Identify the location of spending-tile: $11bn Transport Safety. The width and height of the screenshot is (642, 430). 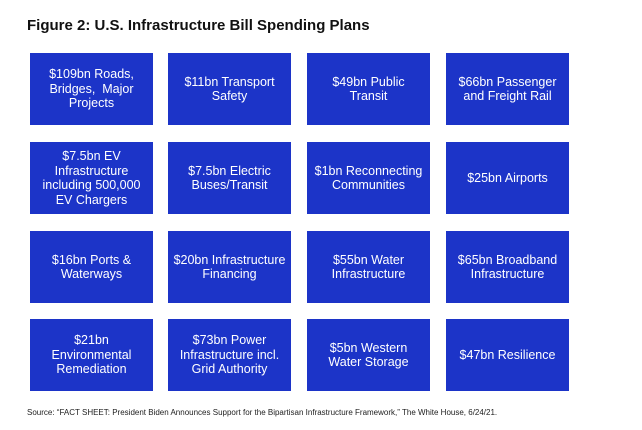
(229, 89).